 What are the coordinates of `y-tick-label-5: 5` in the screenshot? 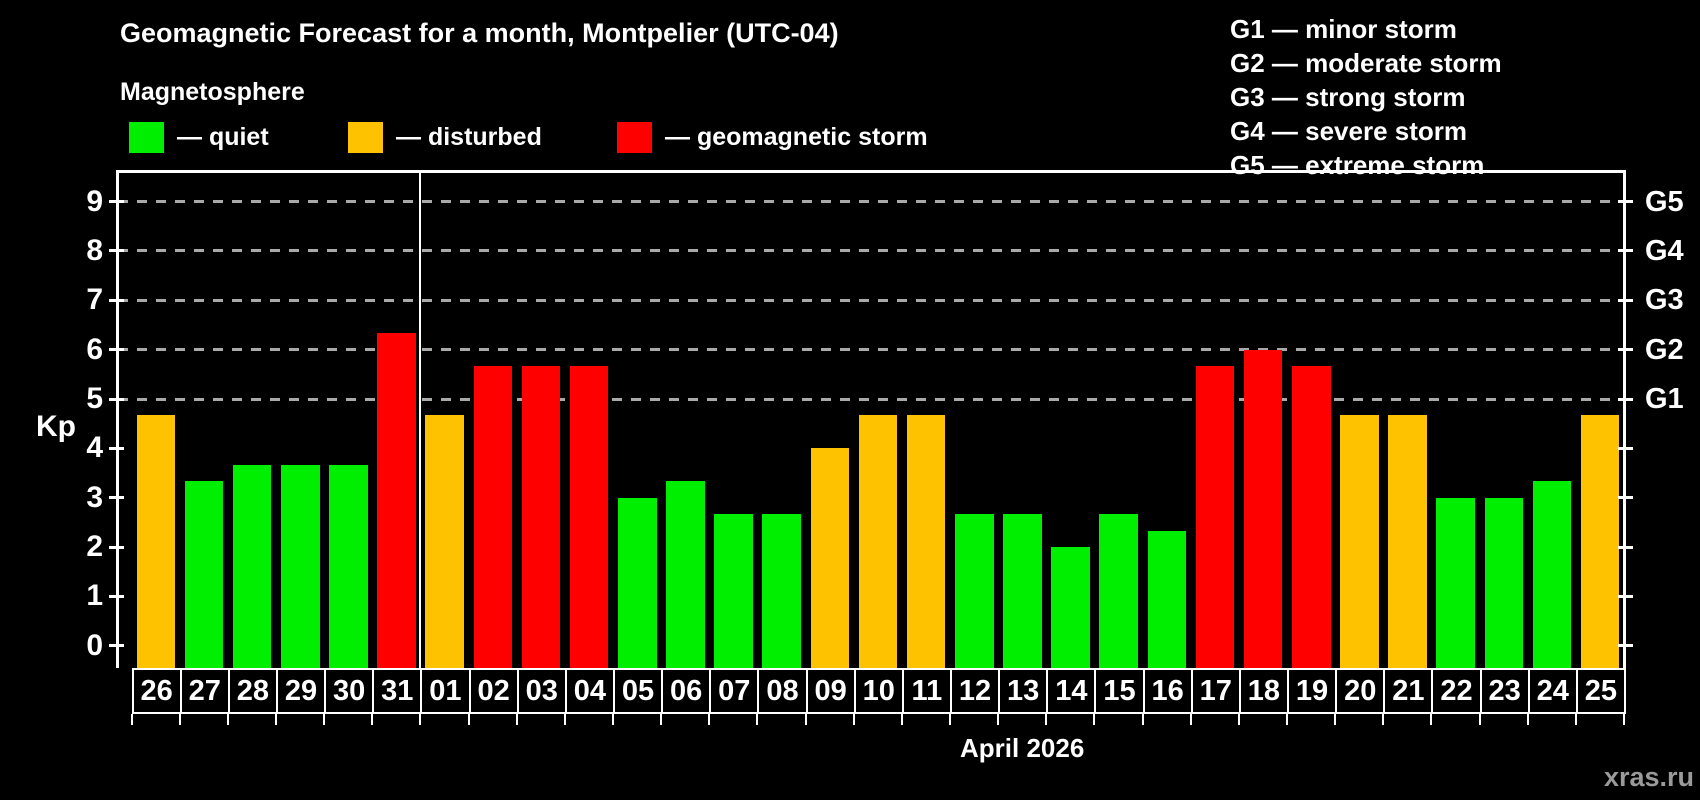 It's located at (94, 399).